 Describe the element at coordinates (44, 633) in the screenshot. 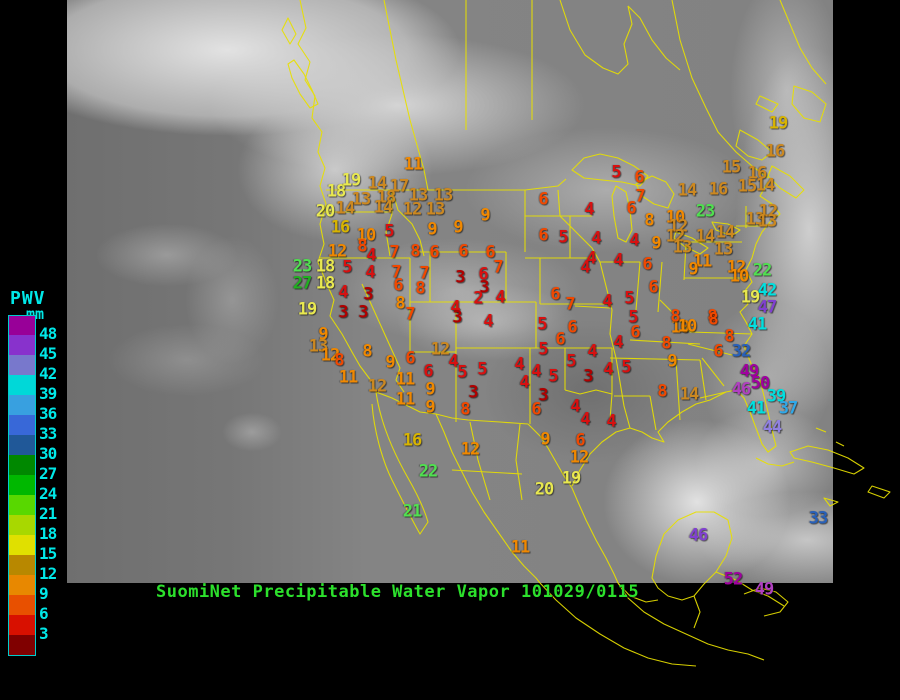

I see `legend-label: 3` at that location.